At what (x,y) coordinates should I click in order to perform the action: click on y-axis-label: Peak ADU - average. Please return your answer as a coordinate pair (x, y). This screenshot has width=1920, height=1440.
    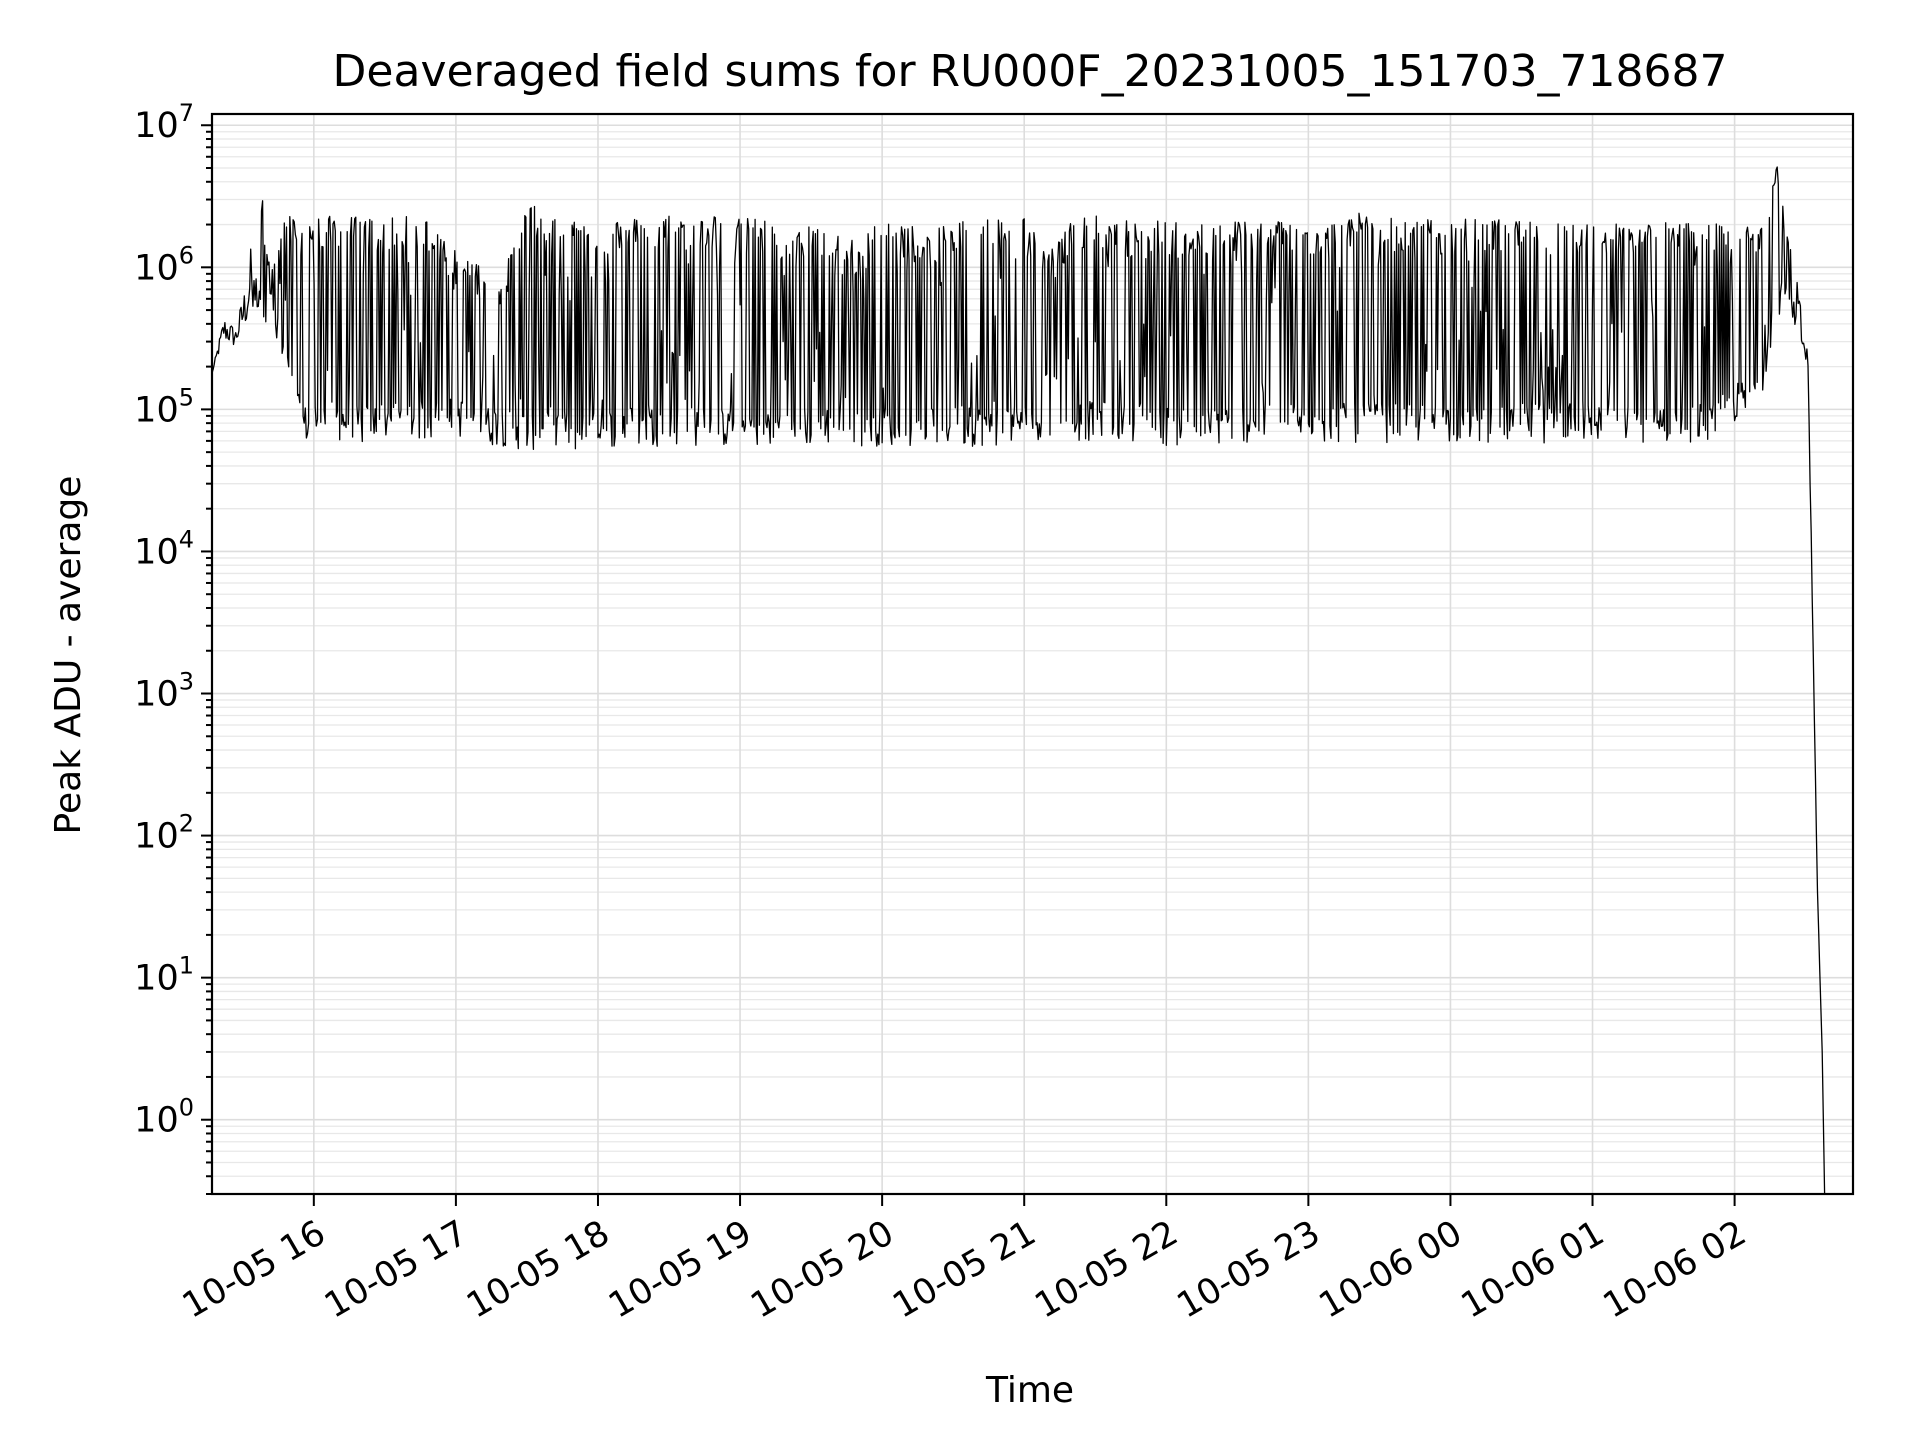
    Looking at the image, I should click on (68, 655).